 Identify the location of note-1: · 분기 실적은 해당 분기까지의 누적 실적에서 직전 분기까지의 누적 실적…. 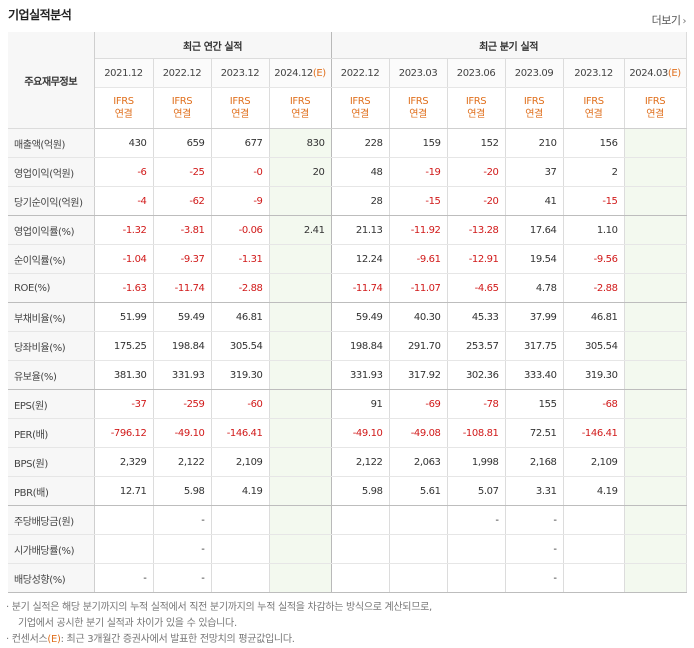
(219, 607).